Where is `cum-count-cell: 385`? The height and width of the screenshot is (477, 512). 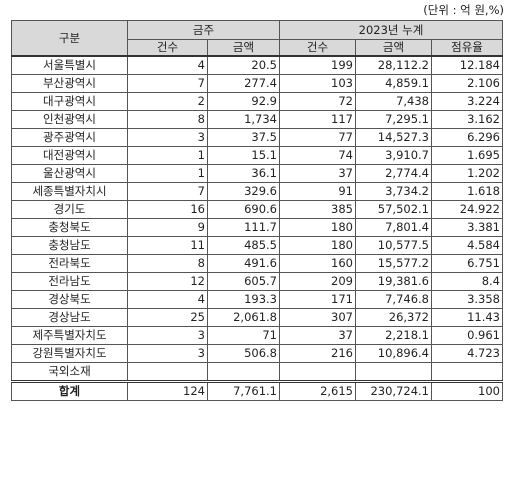 cum-count-cell: 385 is located at coordinates (317, 209).